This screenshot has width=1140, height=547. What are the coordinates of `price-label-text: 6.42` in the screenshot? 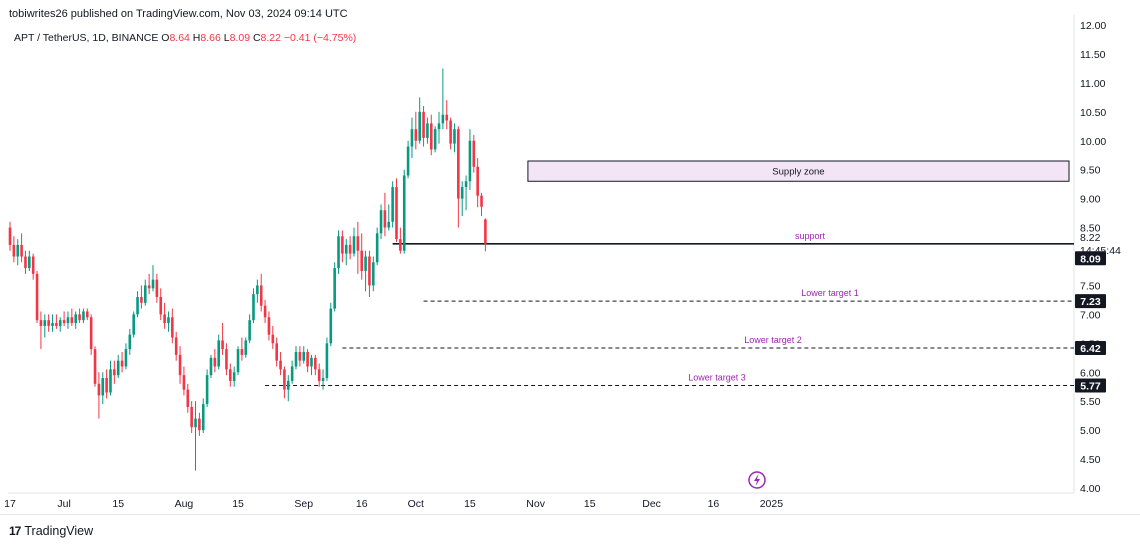 It's located at (1090, 349).